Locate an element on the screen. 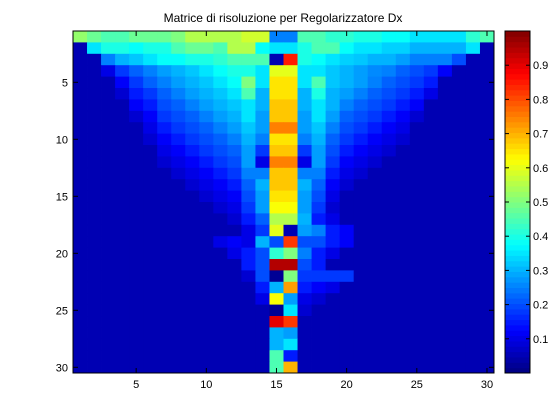  colorbar-ticks: 0.1 0.2 0.3 0.4 0.5 0.6 0.7 0.8 0.9 is located at coordinates (526, 203).